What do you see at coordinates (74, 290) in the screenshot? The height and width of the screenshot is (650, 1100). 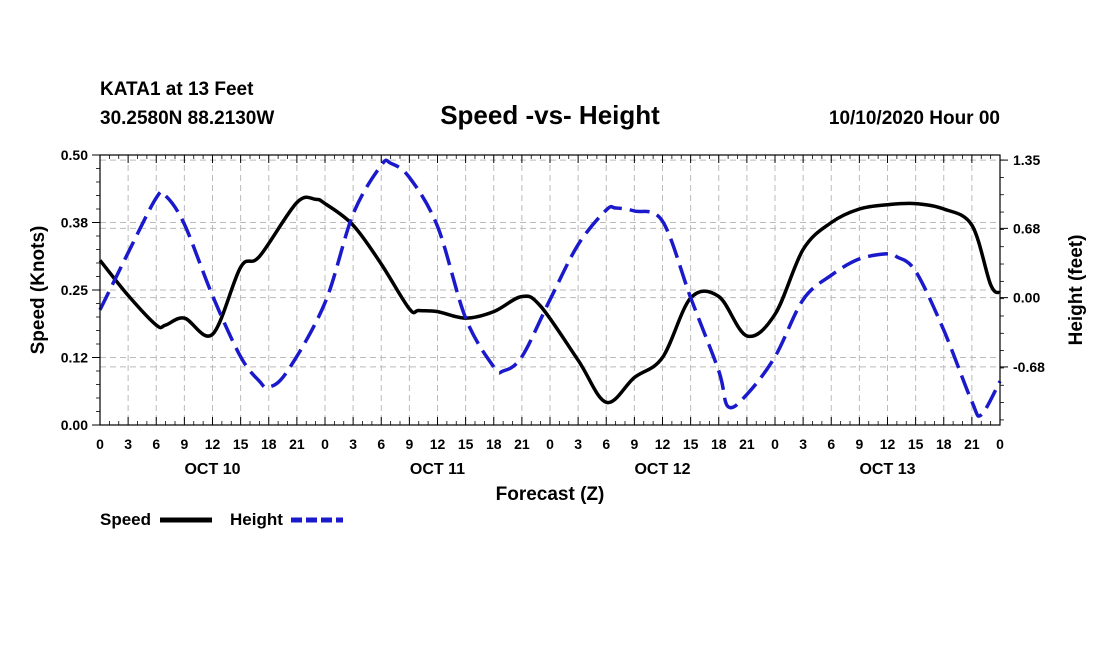 I see `y-tick-label: 0.25` at bounding box center [74, 290].